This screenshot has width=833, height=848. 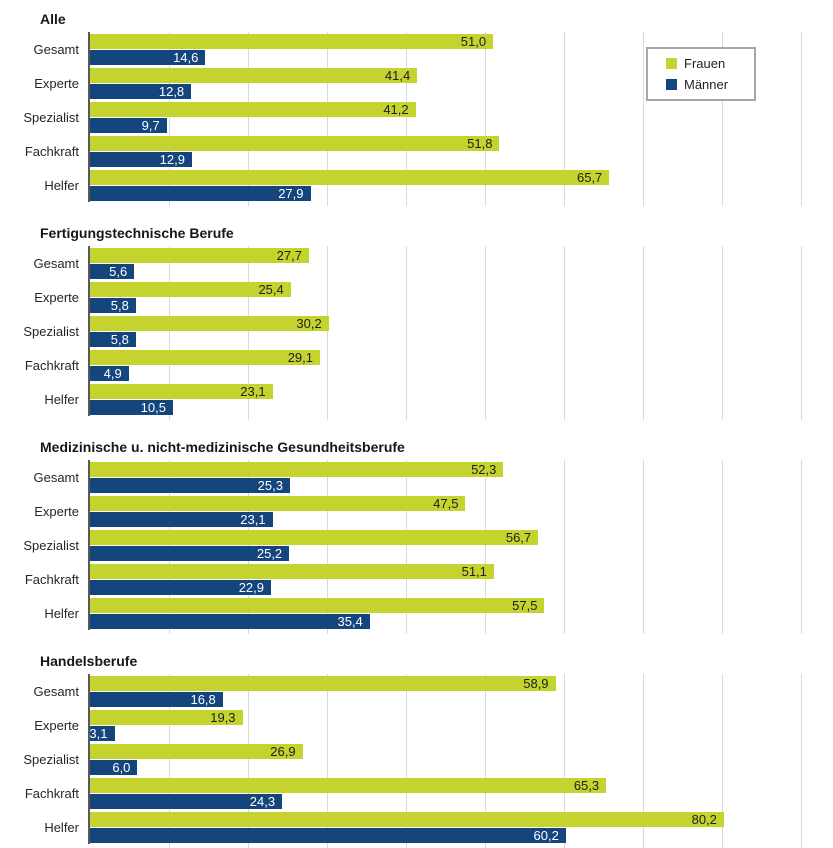 I want to click on bar-group: 41,2 9,7, so click(x=461, y=117).